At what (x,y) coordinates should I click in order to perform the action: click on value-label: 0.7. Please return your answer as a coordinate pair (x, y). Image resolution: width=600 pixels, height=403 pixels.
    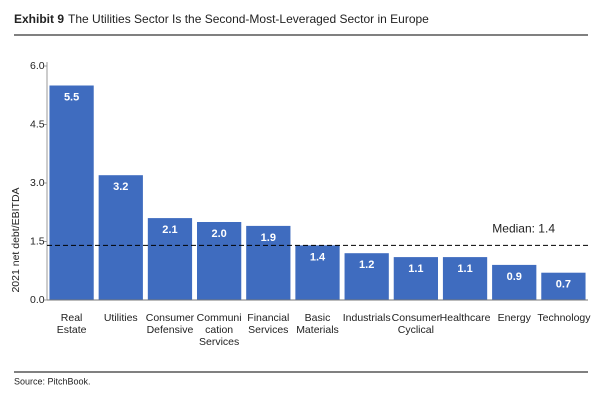
    Looking at the image, I should click on (563, 285).